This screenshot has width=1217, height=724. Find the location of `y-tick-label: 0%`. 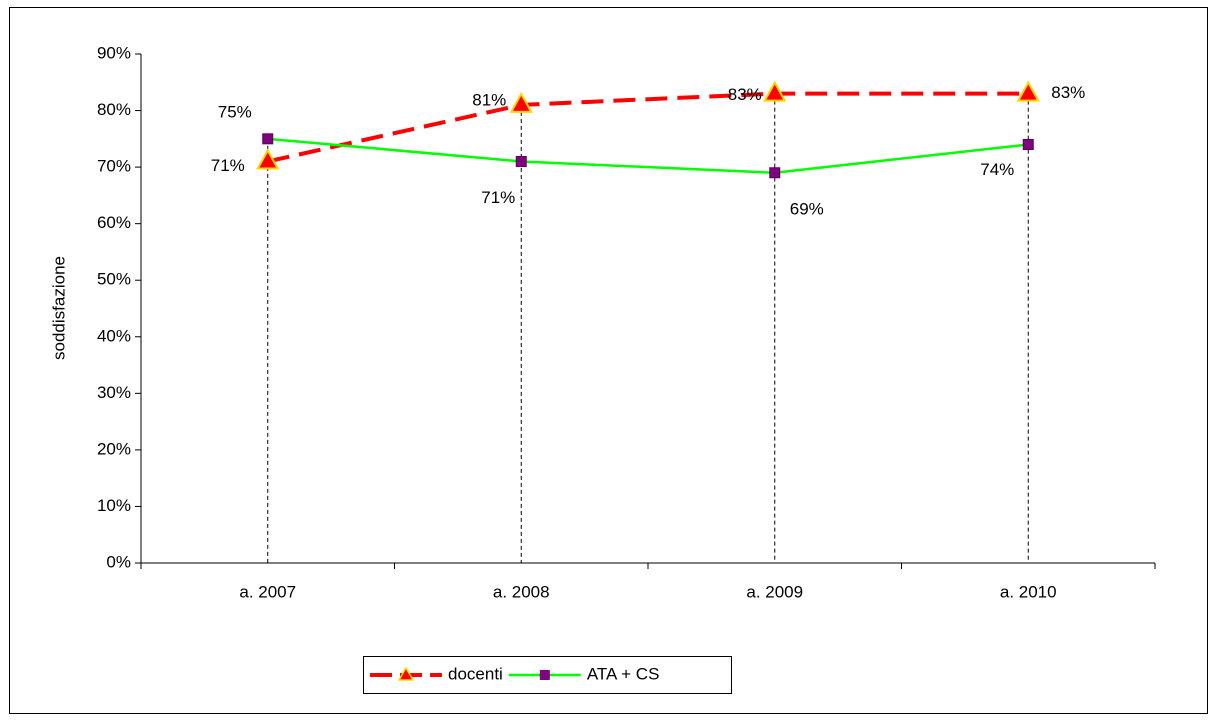

y-tick-label: 0% is located at coordinates (118, 561).